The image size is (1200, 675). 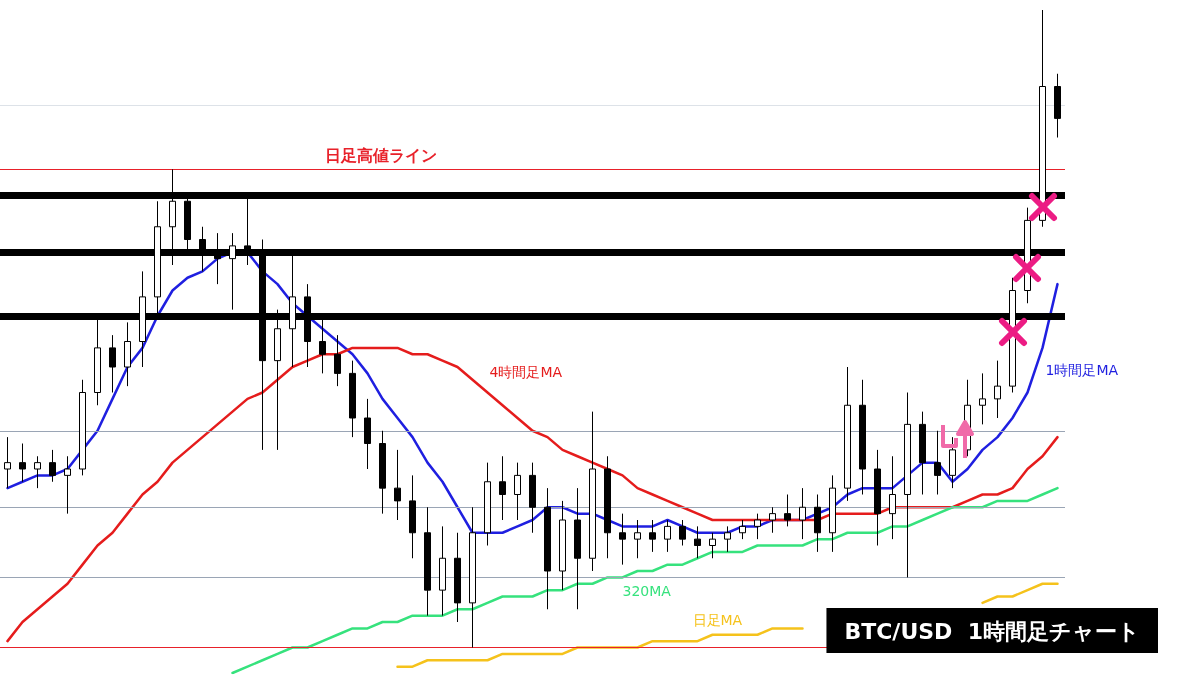 I want to click on series-label: 日足MA, so click(x=717, y=619).